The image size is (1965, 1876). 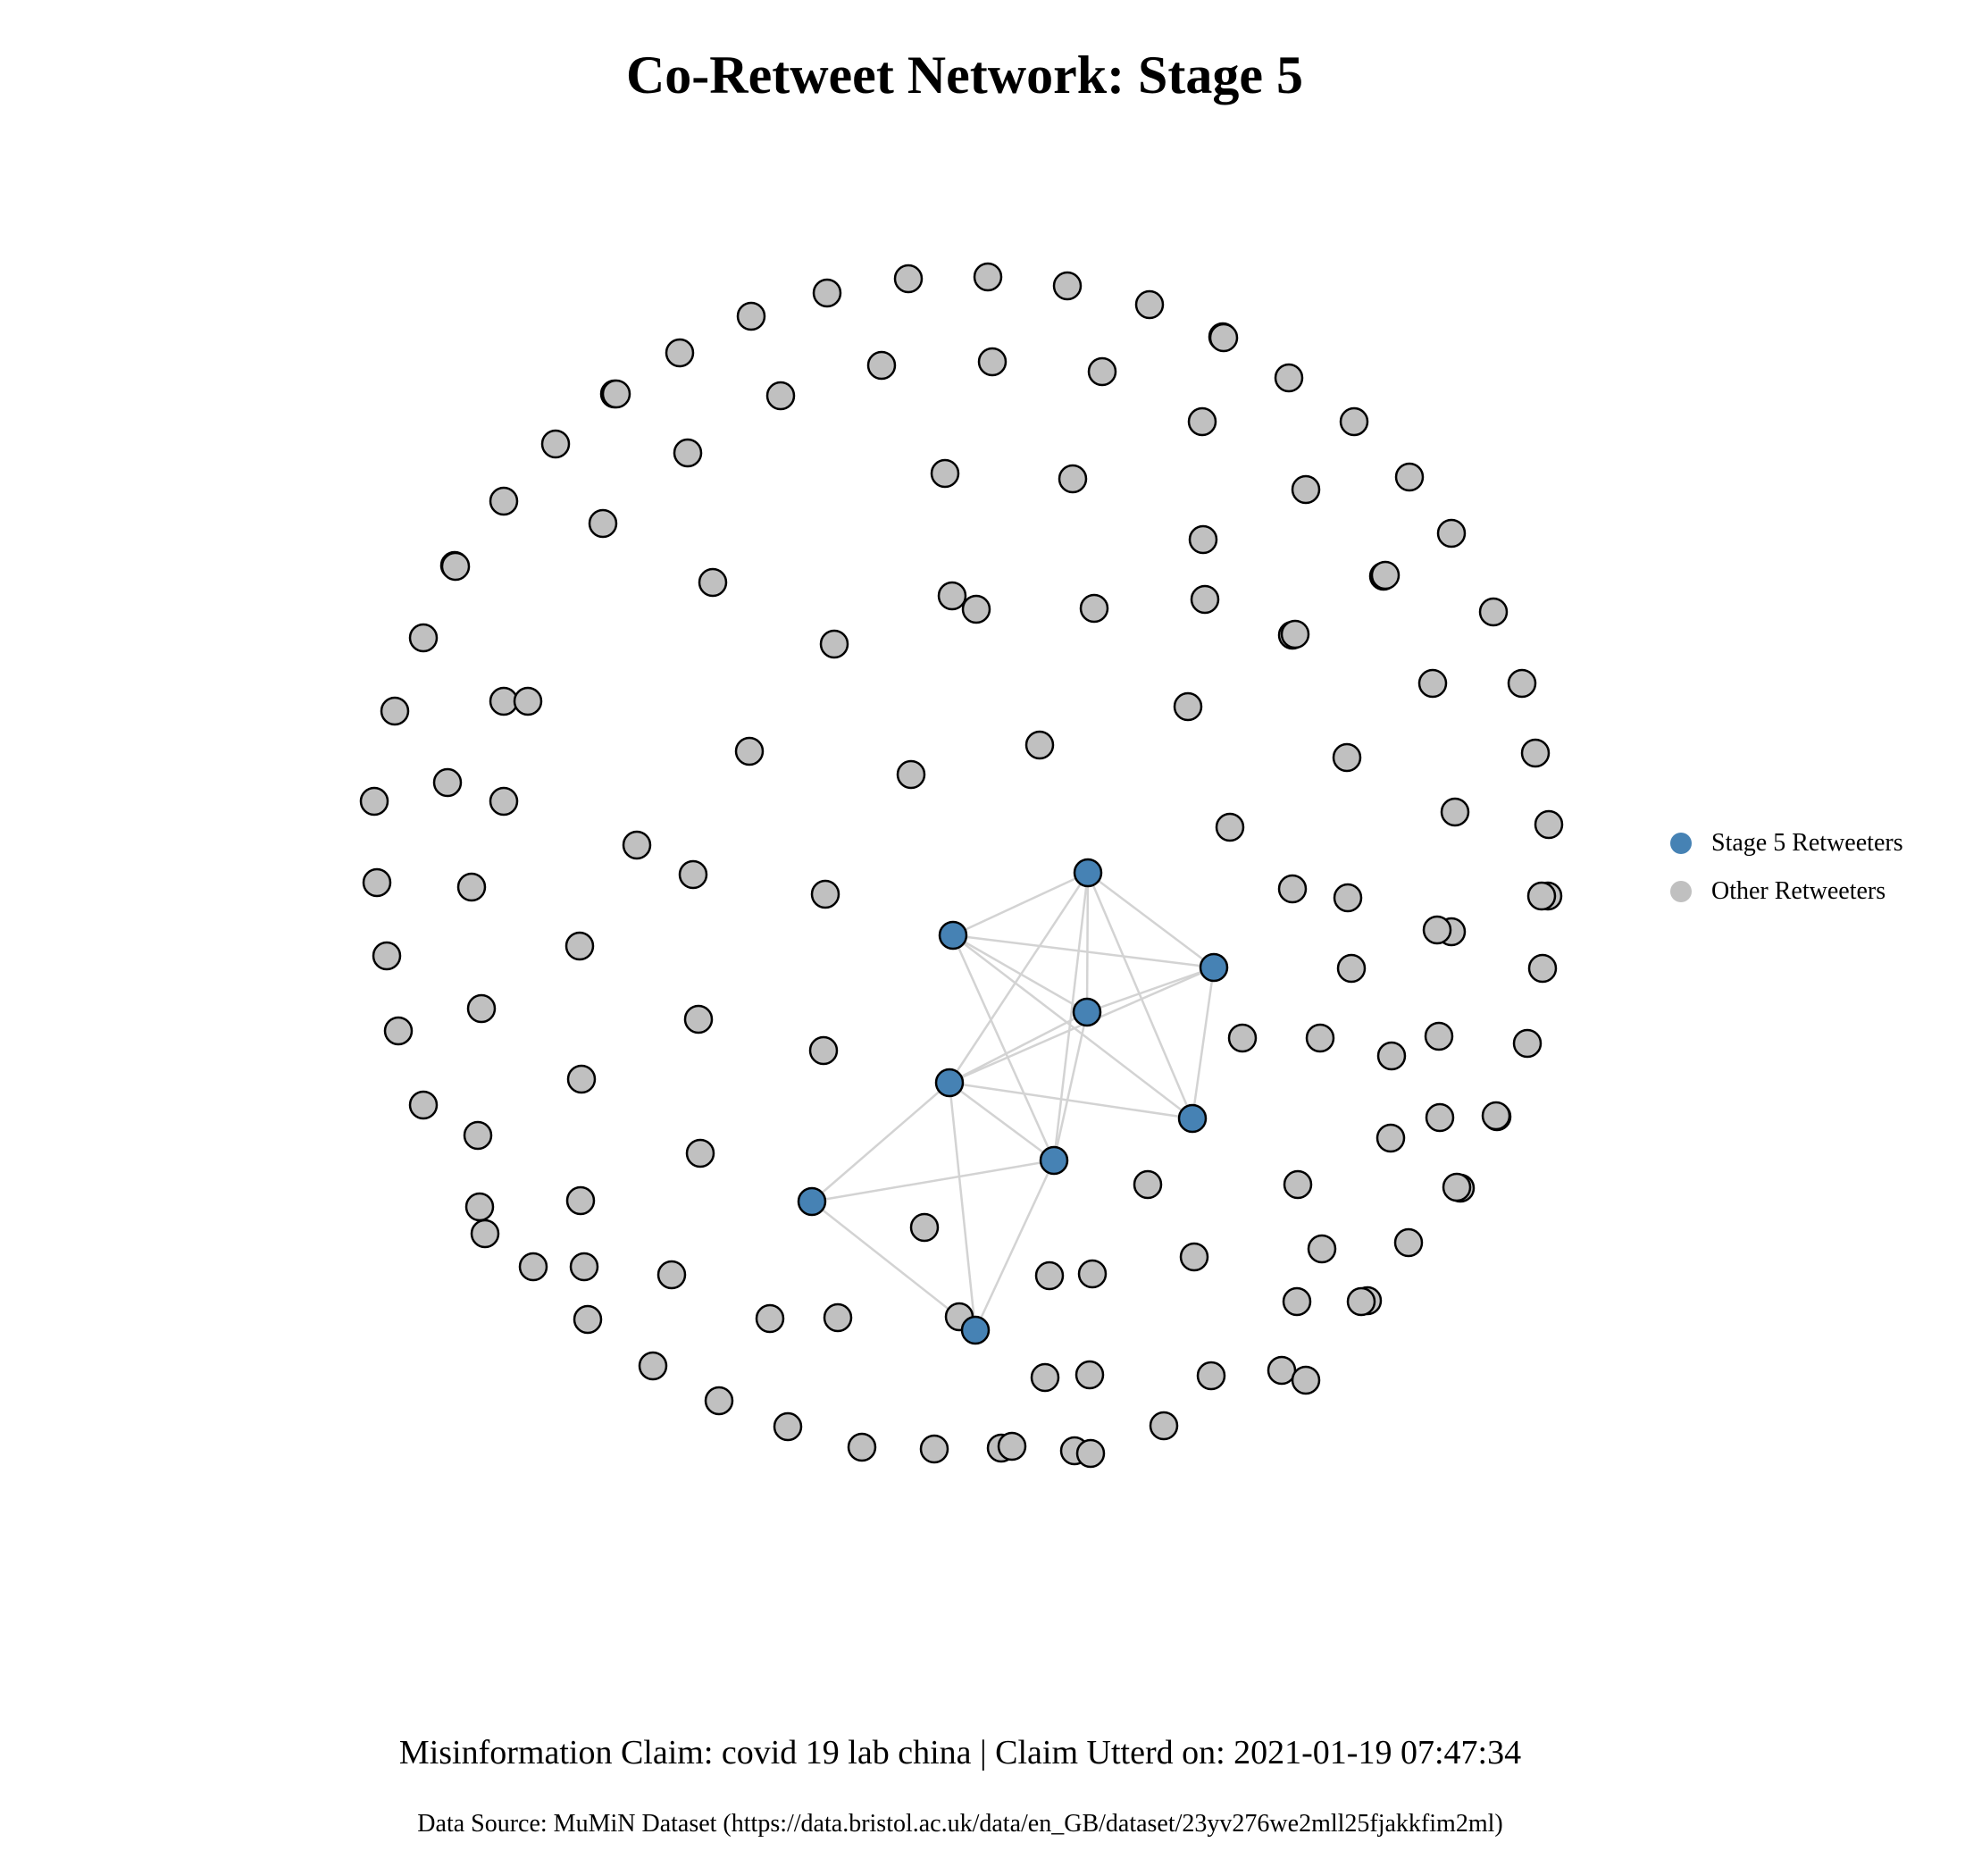 I want to click on legend-swatch-other, so click(x=1681, y=891).